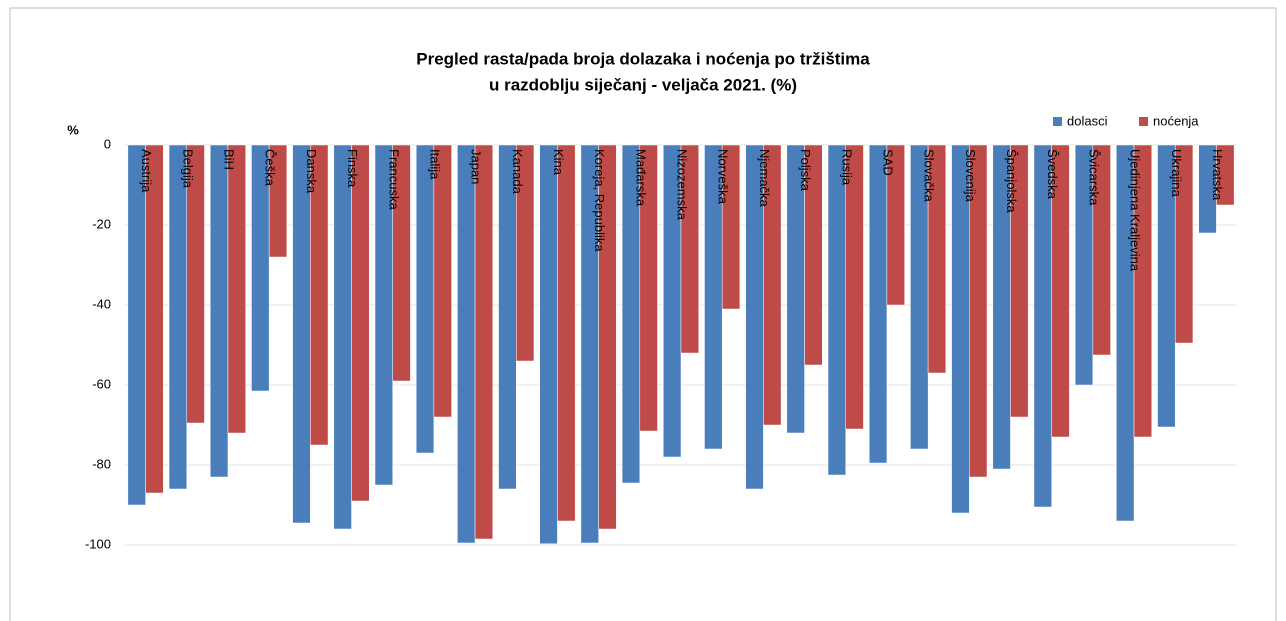 The height and width of the screenshot is (621, 1286). What do you see at coordinates (929, 176) in the screenshot?
I see `x-tick-label: Slovačka` at bounding box center [929, 176].